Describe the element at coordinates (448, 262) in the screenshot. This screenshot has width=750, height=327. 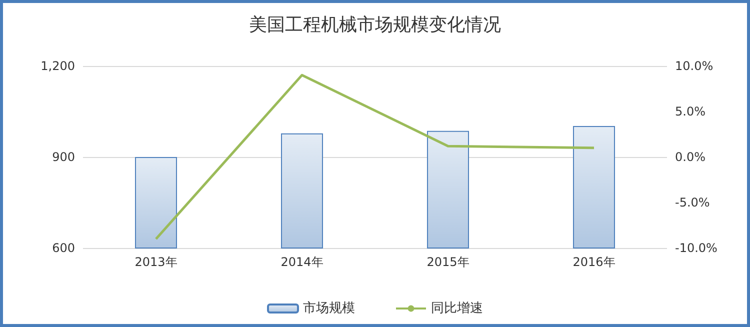
I see `x-tick-label: 2015年` at that location.